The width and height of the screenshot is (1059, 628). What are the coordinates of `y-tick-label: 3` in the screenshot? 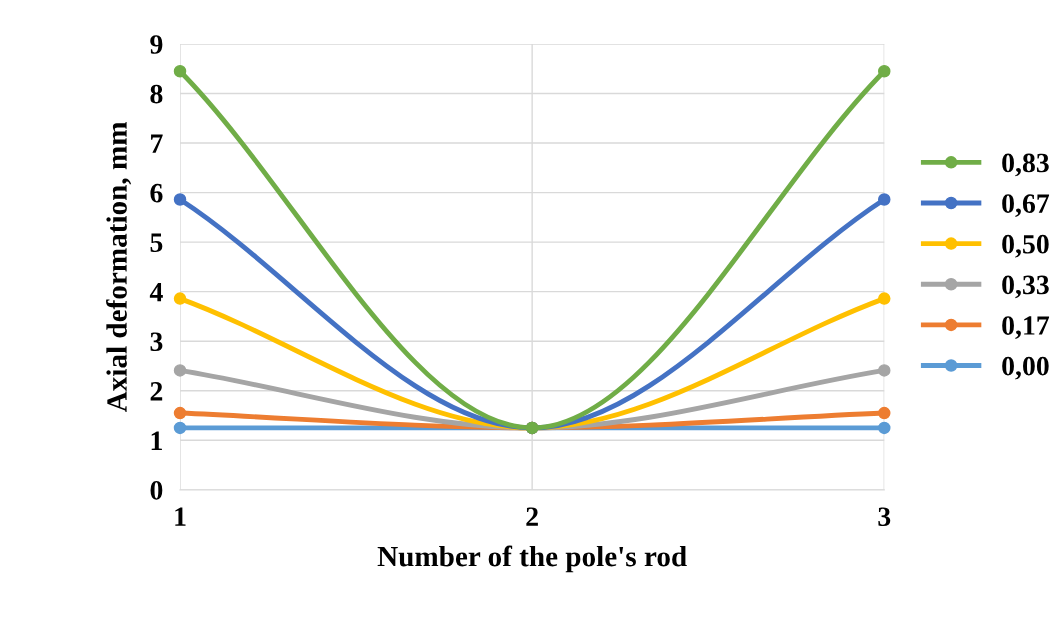 It's located at (156, 342).